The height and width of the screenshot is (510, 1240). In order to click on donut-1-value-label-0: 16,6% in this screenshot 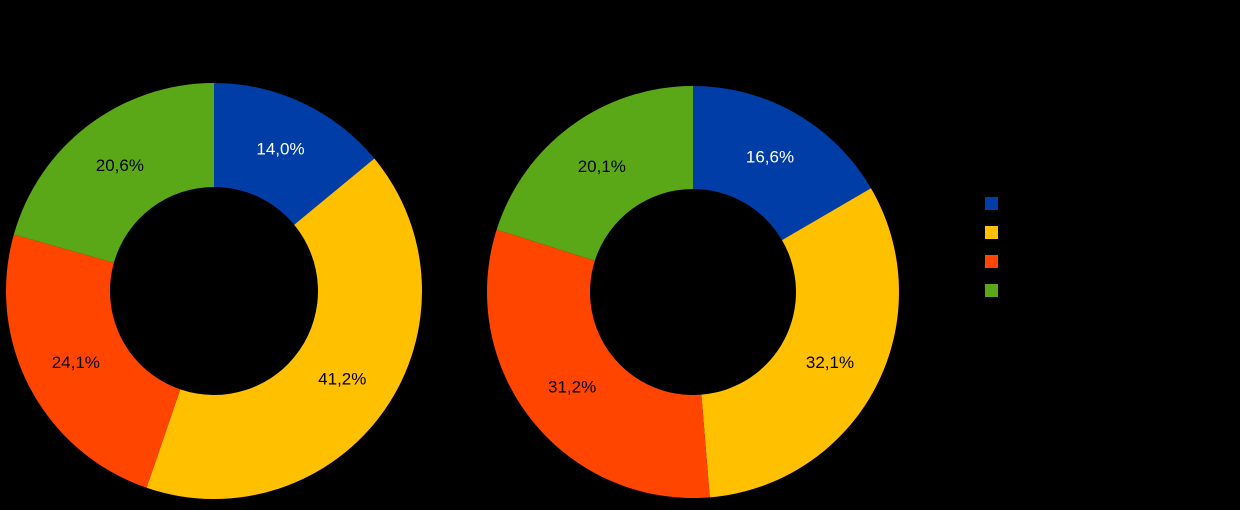, I will do `click(770, 157)`.